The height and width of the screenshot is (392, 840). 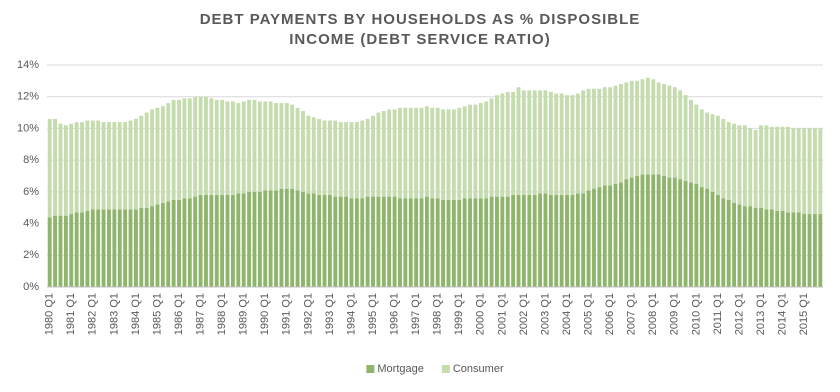 I want to click on x-tick-label: 1981 Q1, so click(x=71, y=314).